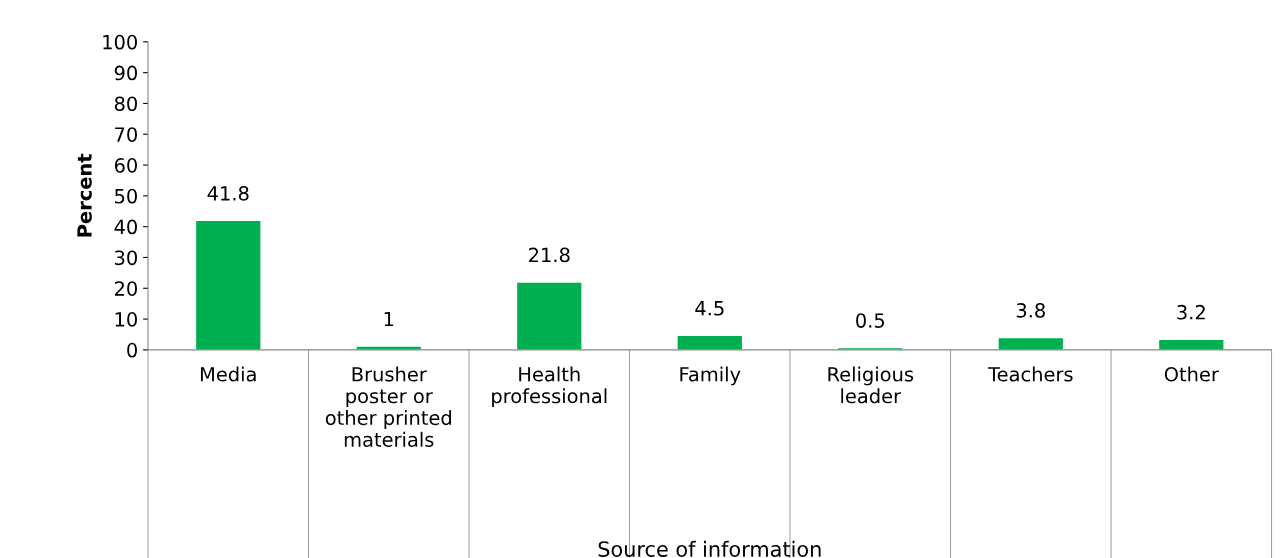 Image resolution: width=1287 pixels, height=558 pixels. Describe the element at coordinates (126, 134) in the screenshot. I see `y-tick-label: 70` at that location.